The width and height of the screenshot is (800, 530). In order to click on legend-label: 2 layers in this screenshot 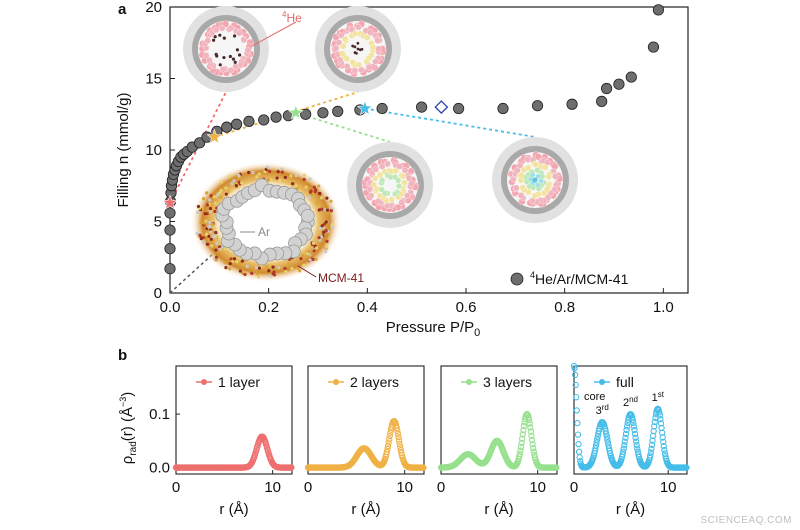, I will do `click(374, 382)`.